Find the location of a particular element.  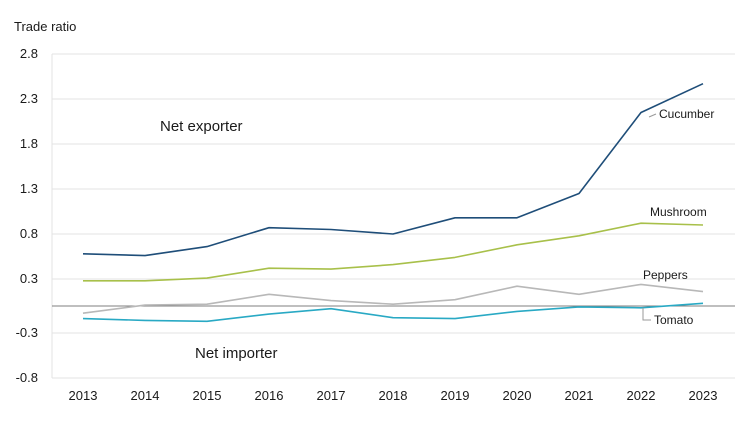

leader-line-tomato is located at coordinates (646, 314).